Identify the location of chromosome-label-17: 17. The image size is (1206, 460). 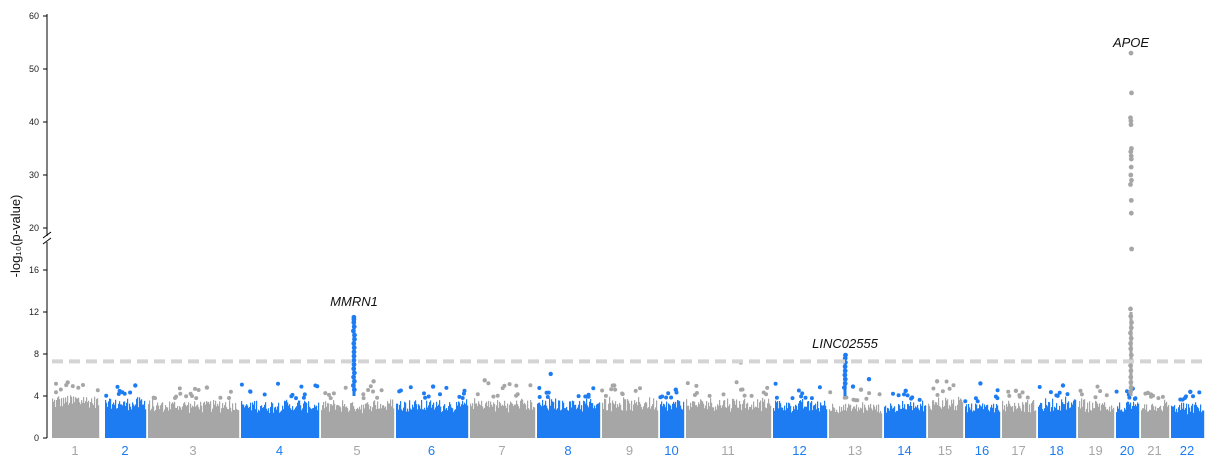
(1018, 450).